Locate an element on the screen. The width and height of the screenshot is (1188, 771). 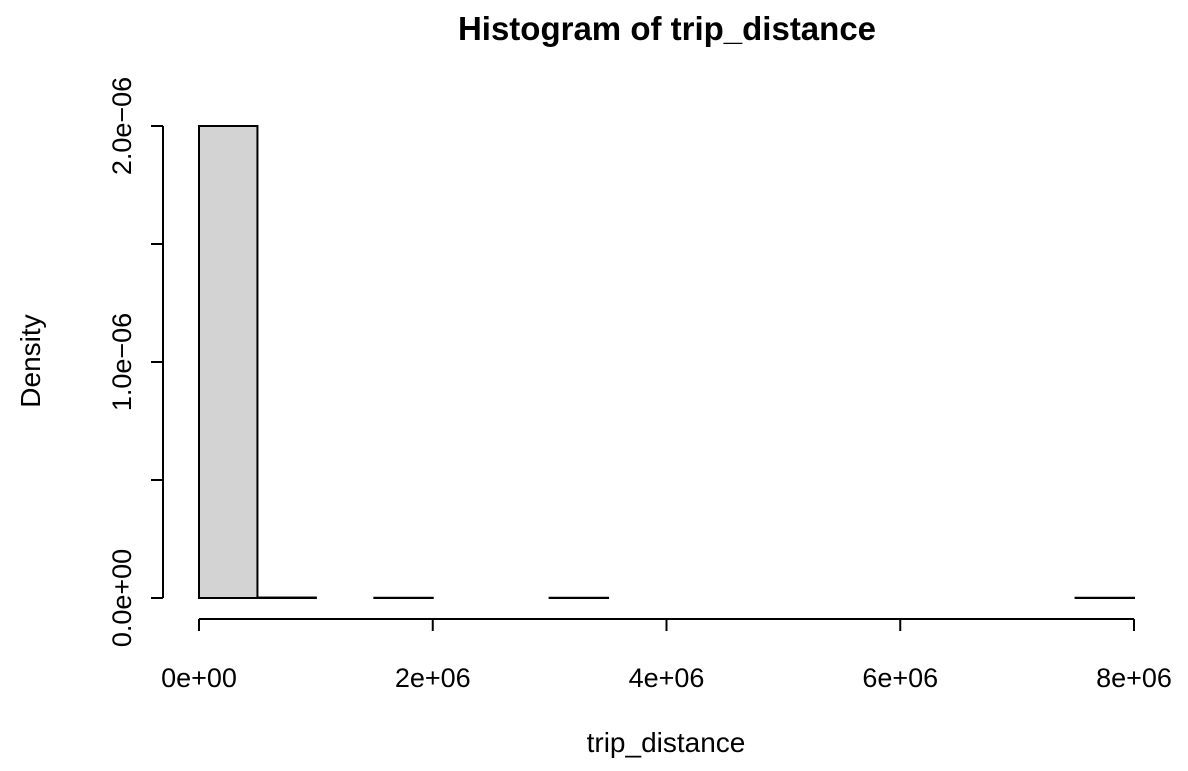
y-tick-label-0: 0.0e+00 is located at coordinates (122, 598).